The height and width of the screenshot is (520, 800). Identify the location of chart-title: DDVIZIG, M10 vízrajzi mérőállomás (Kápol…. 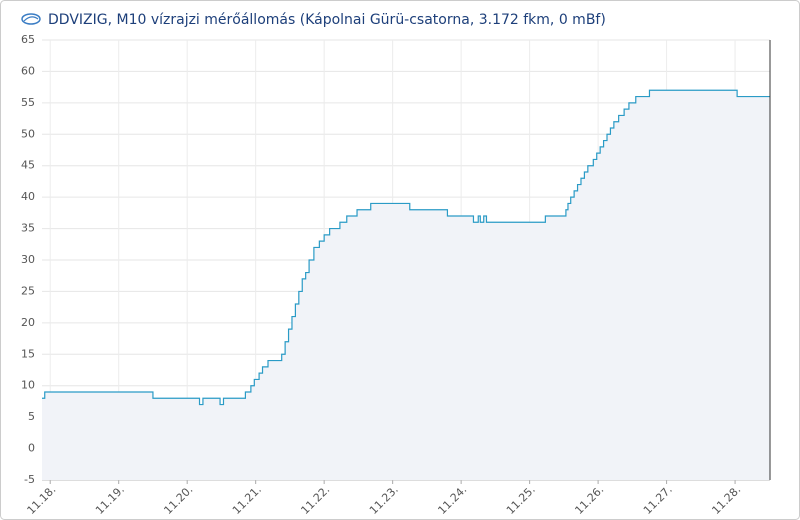
(327, 20).